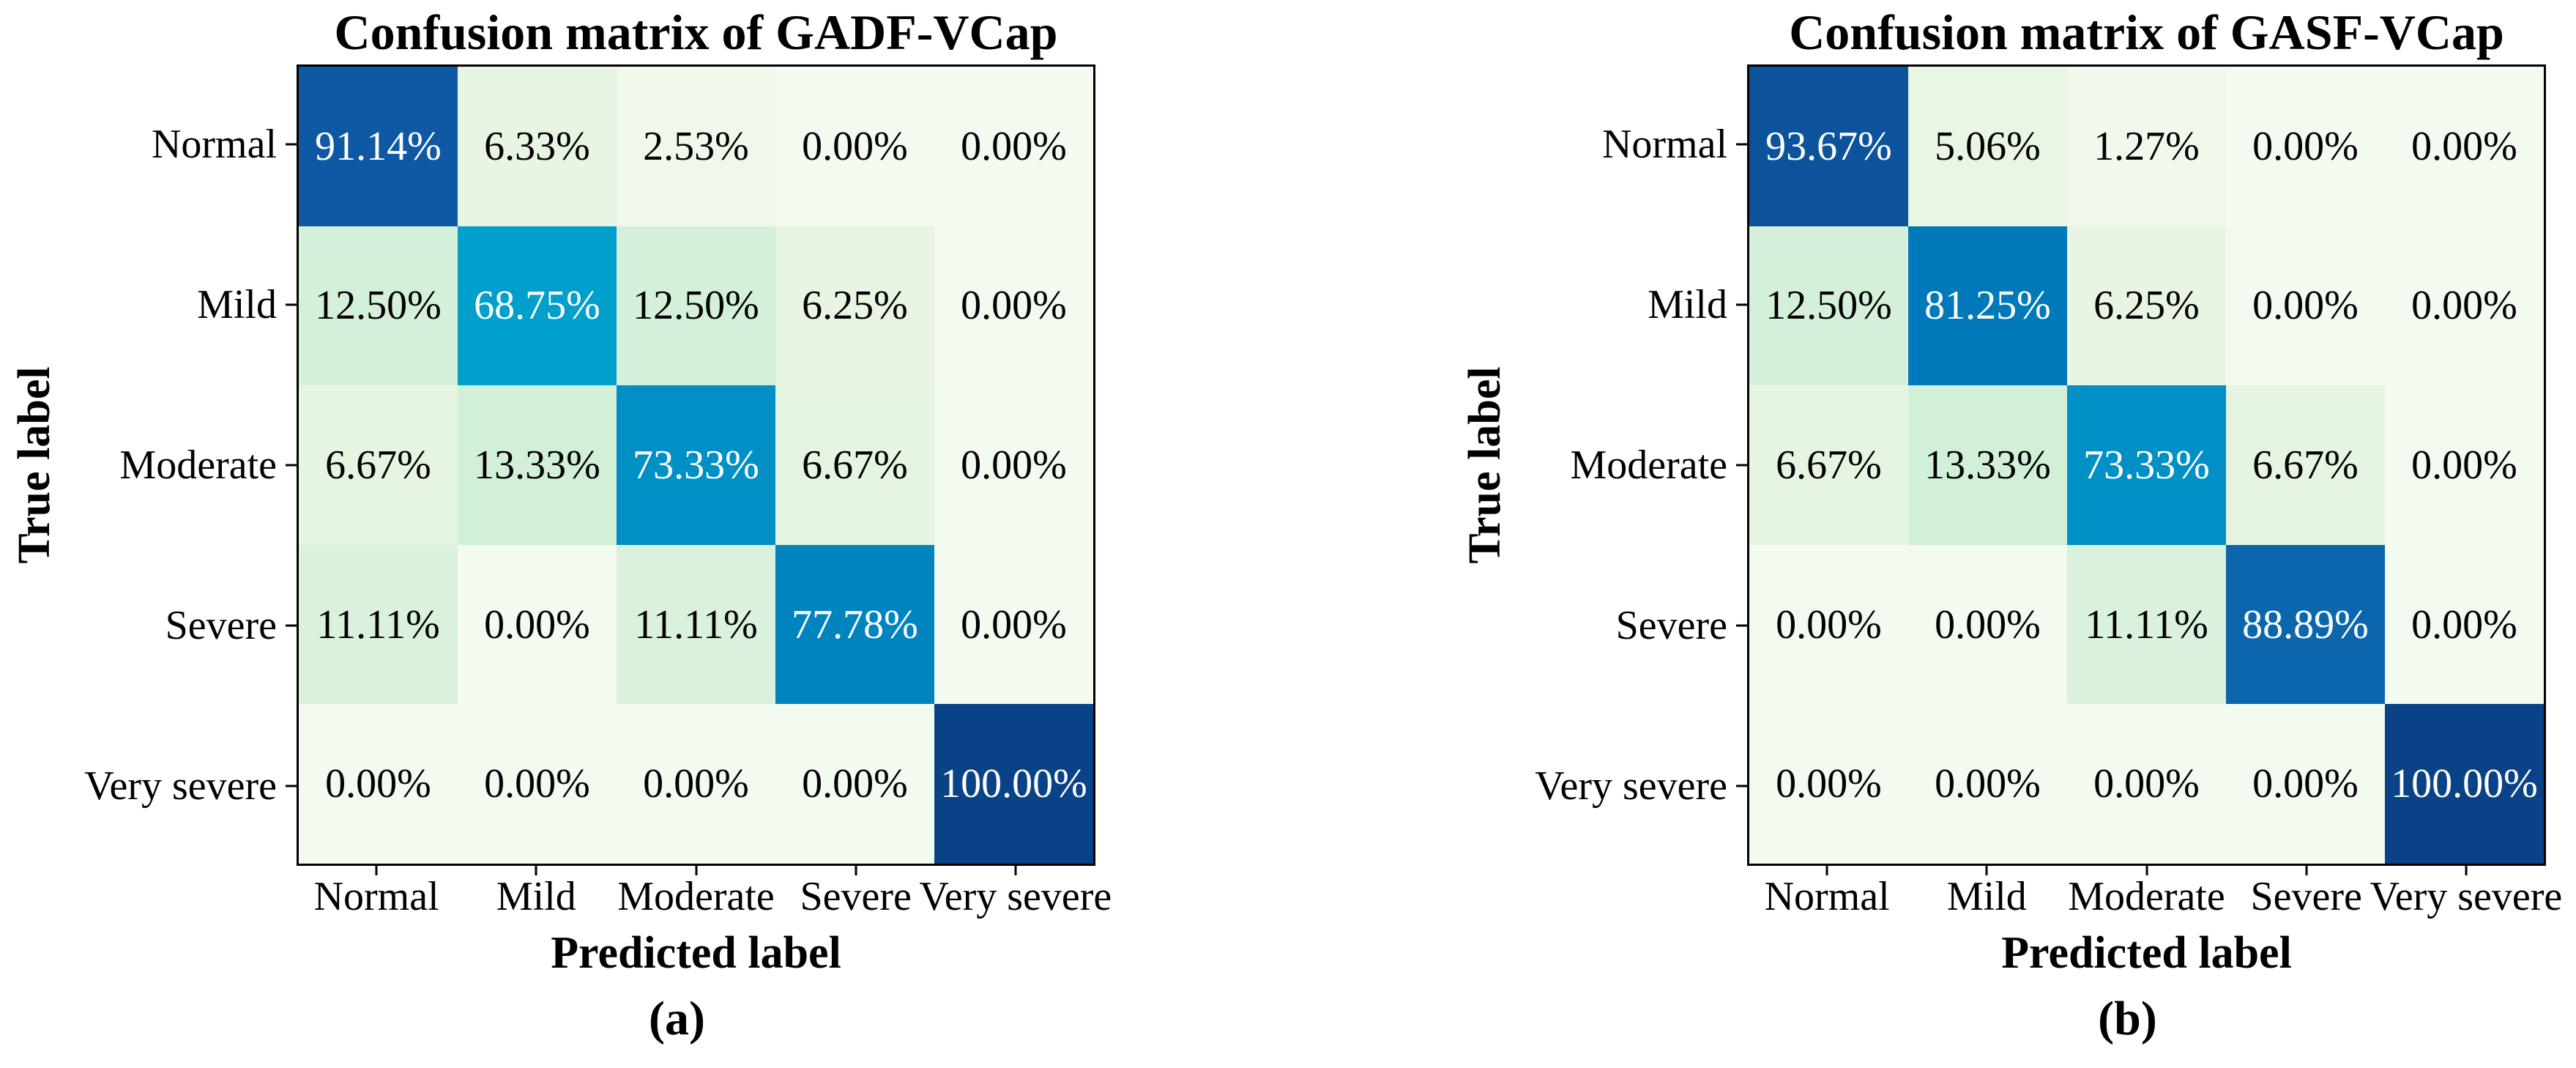 The width and height of the screenshot is (2576, 1068). I want to click on heatmap-cell-r1-c3: 0.00%, so click(2305, 306).